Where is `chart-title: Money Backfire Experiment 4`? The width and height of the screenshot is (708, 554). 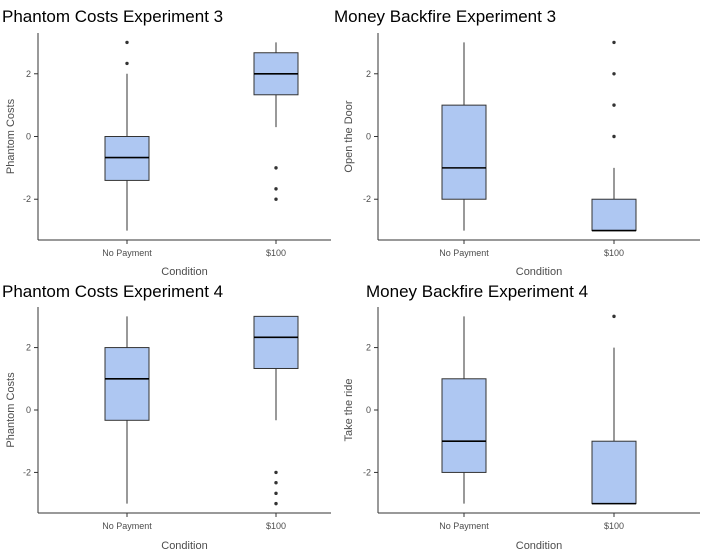
chart-title: Money Backfire Experiment 4 is located at coordinates (477, 291).